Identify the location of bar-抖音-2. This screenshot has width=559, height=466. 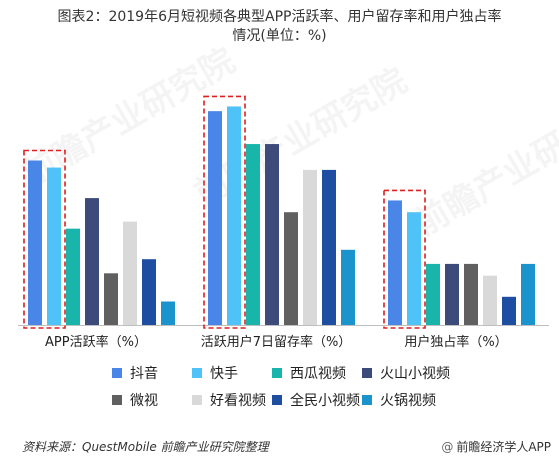
(395, 262).